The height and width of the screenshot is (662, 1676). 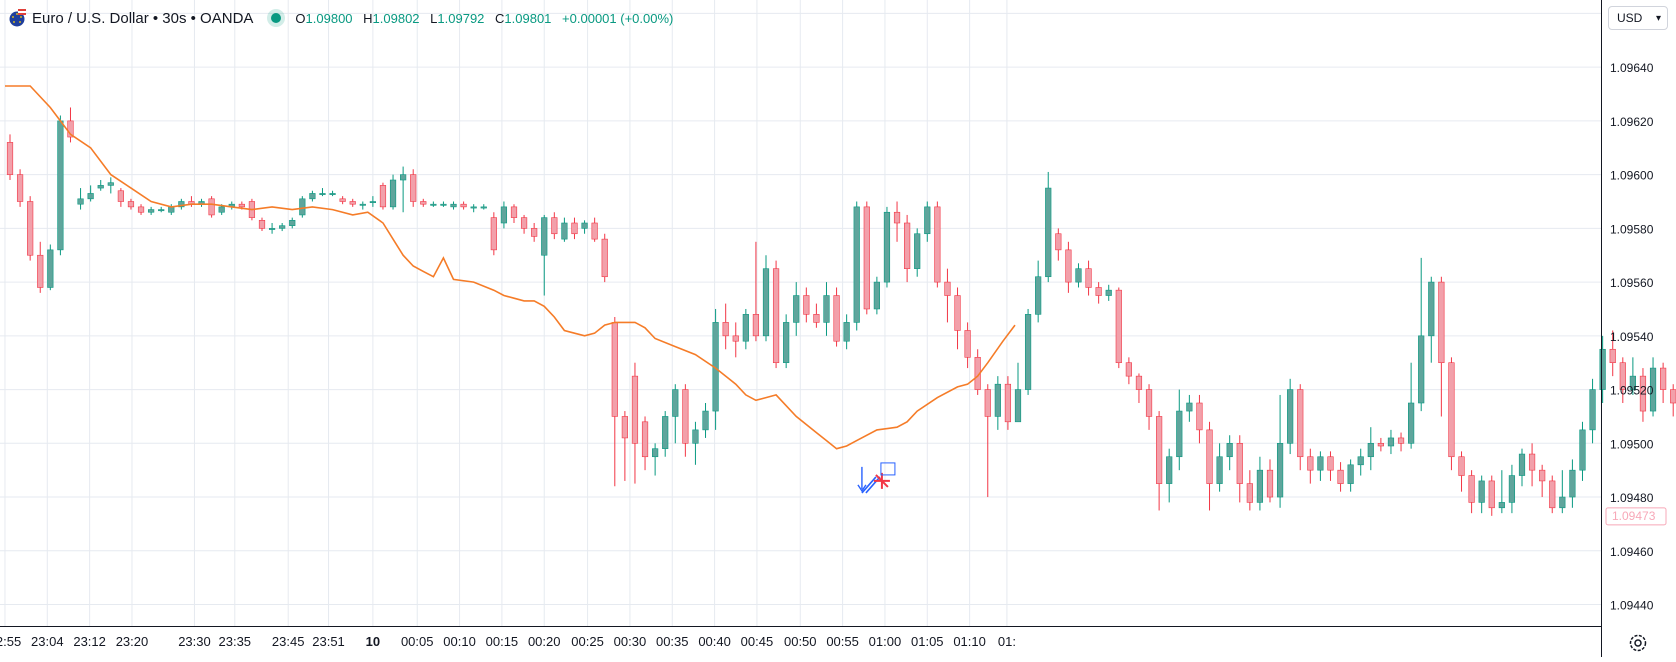 What do you see at coordinates (618, 18) in the screenshot?
I see `change-value: +0.00001 (+0.00%)` at bounding box center [618, 18].